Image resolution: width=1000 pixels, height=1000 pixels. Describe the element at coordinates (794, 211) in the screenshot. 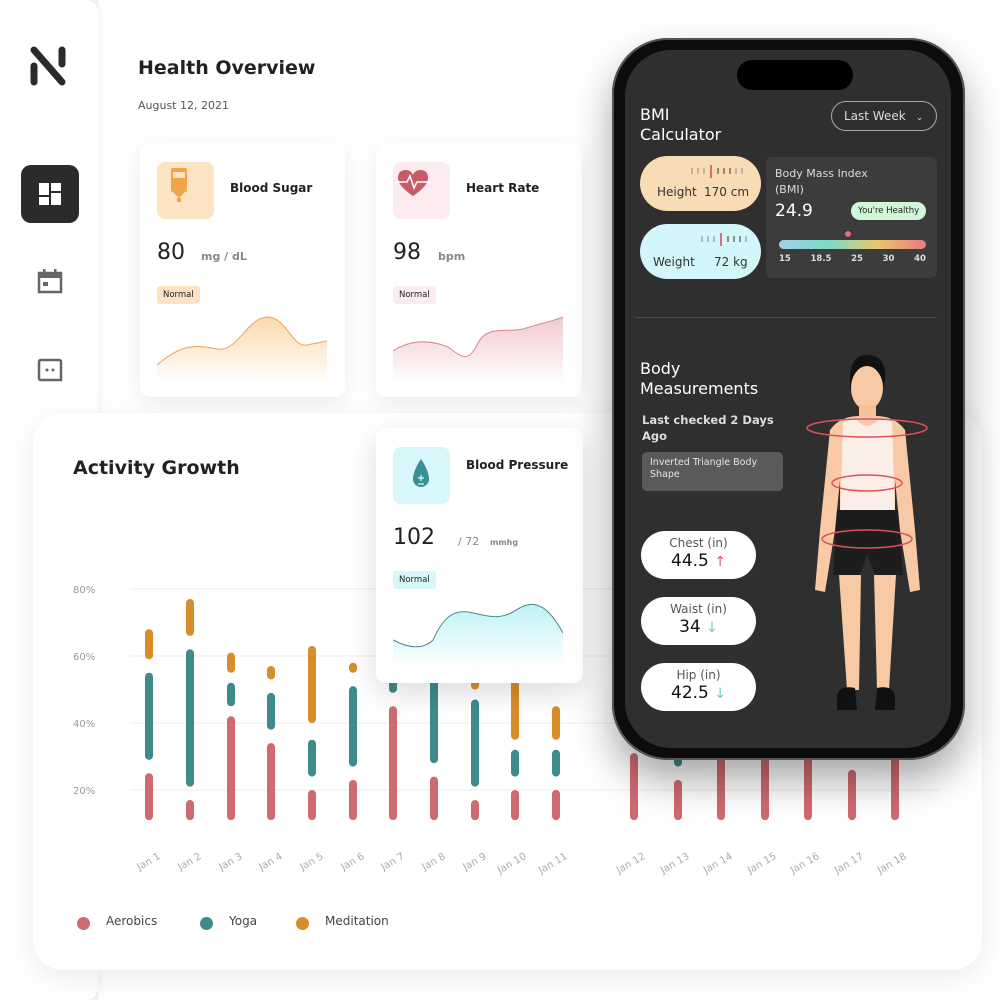

I see `bmi-value: 24.9` at that location.